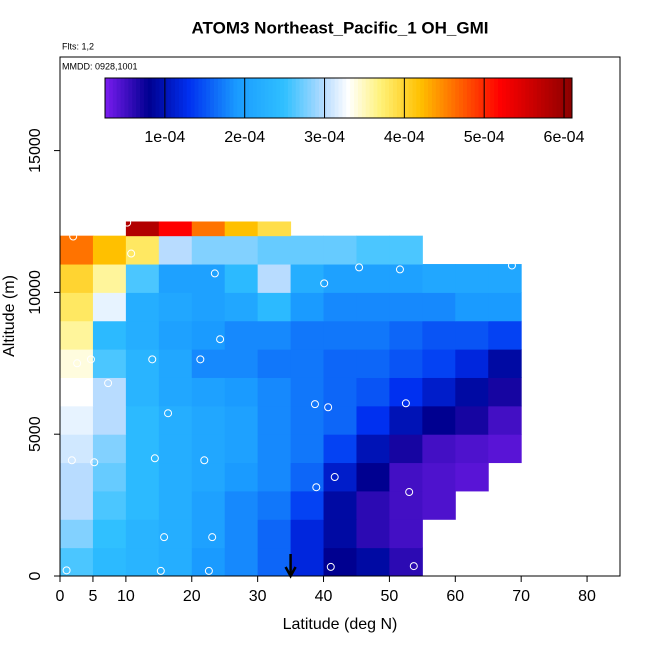 The image size is (650, 650). What do you see at coordinates (9, 316) in the screenshot?
I see `y-axis-label: Altitude (m)` at bounding box center [9, 316].